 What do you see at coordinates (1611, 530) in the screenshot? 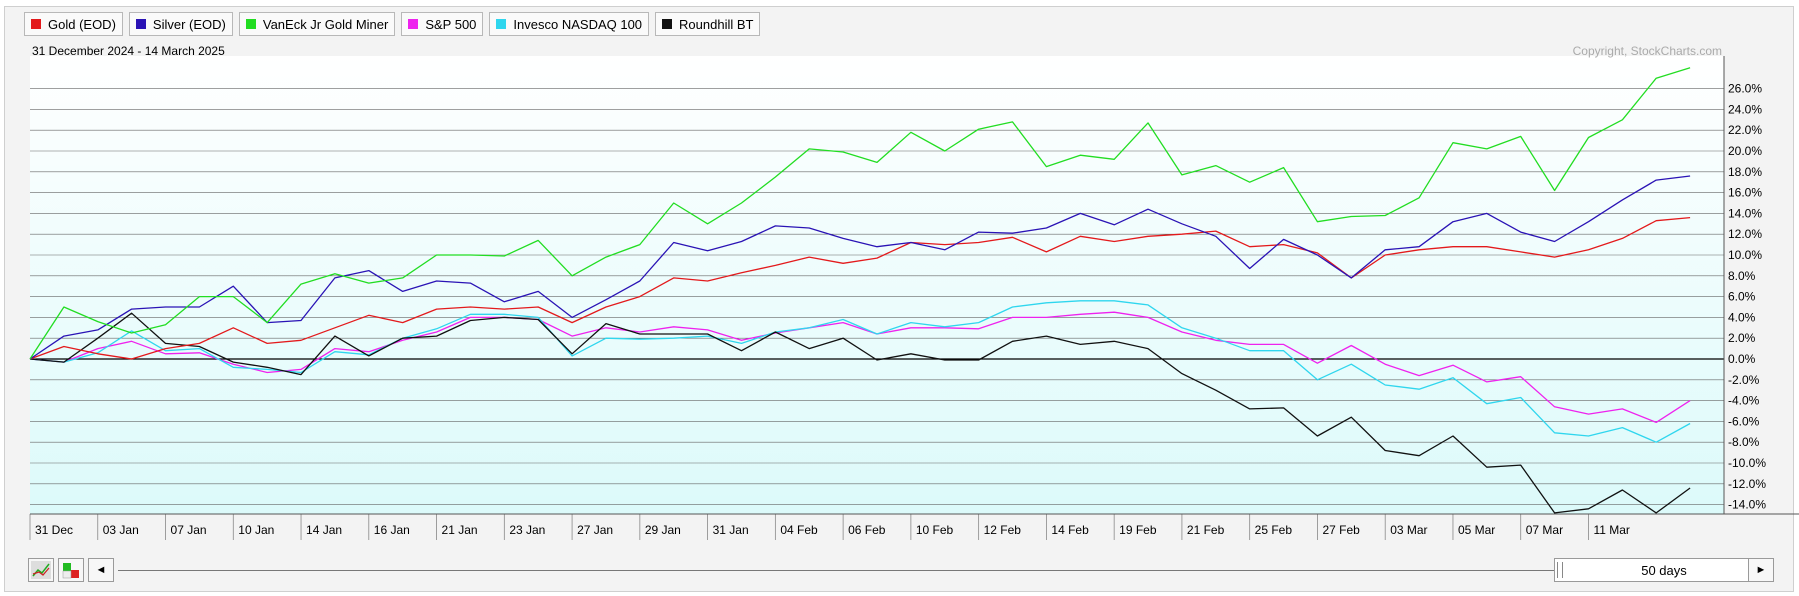
I see `x-tick-label: 11 Mar` at bounding box center [1611, 530].